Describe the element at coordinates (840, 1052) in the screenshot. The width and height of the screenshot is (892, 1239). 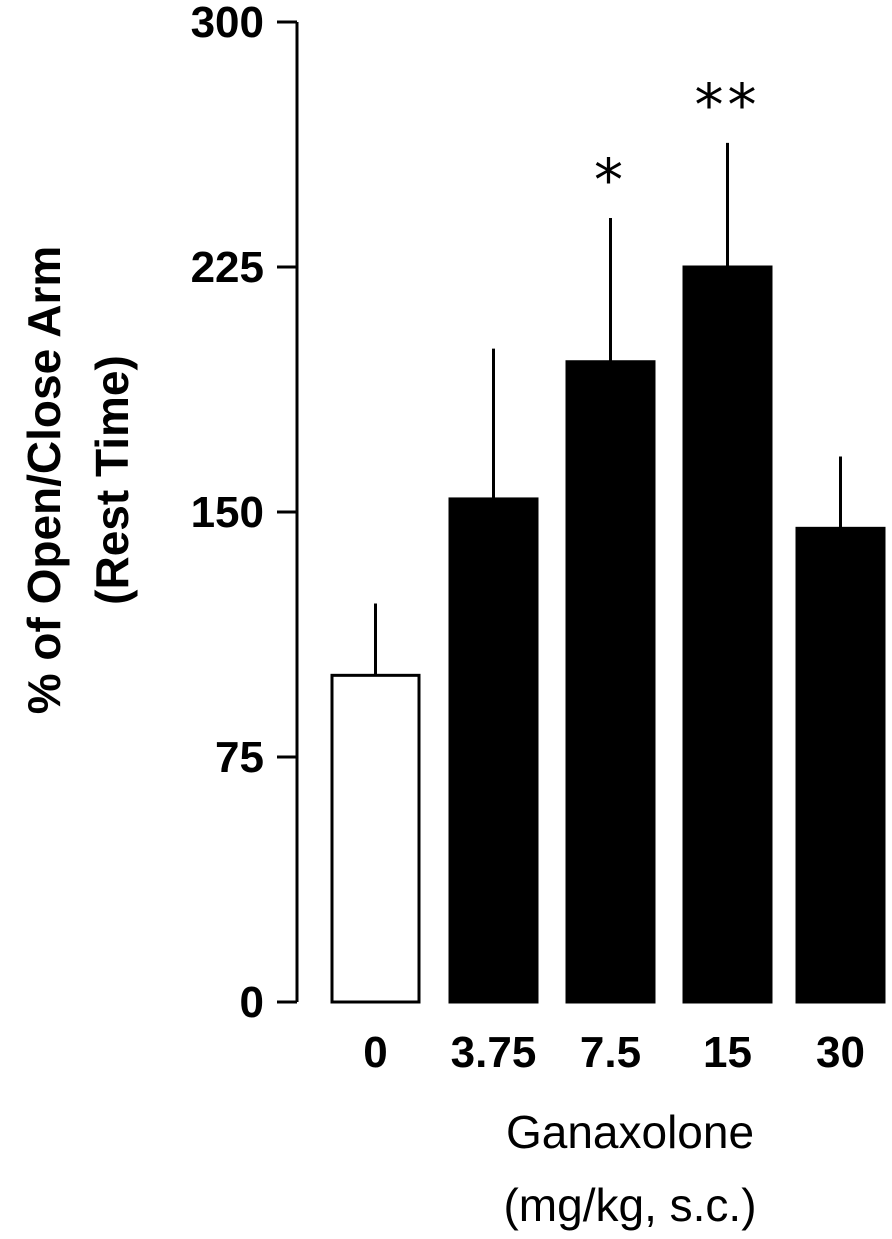
I see `x-tick-label: 30` at that location.